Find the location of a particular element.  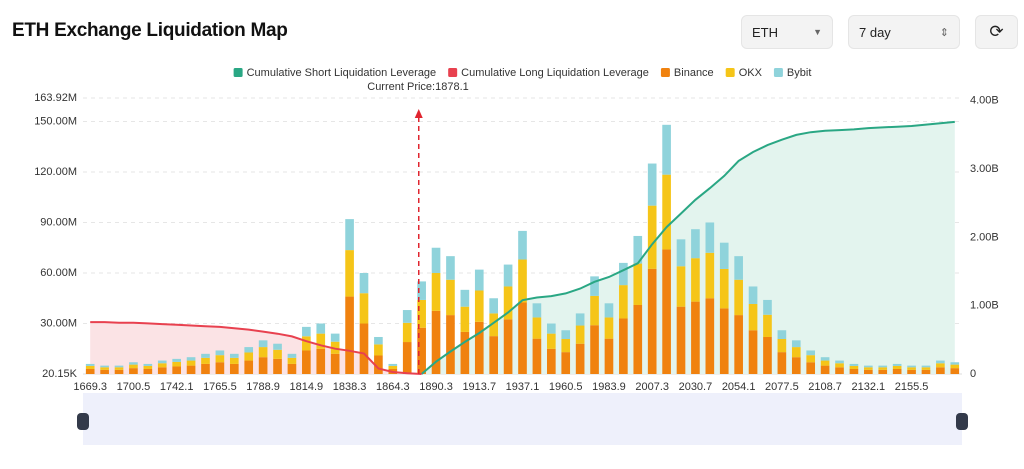

line is located at coordinates (256, 348).